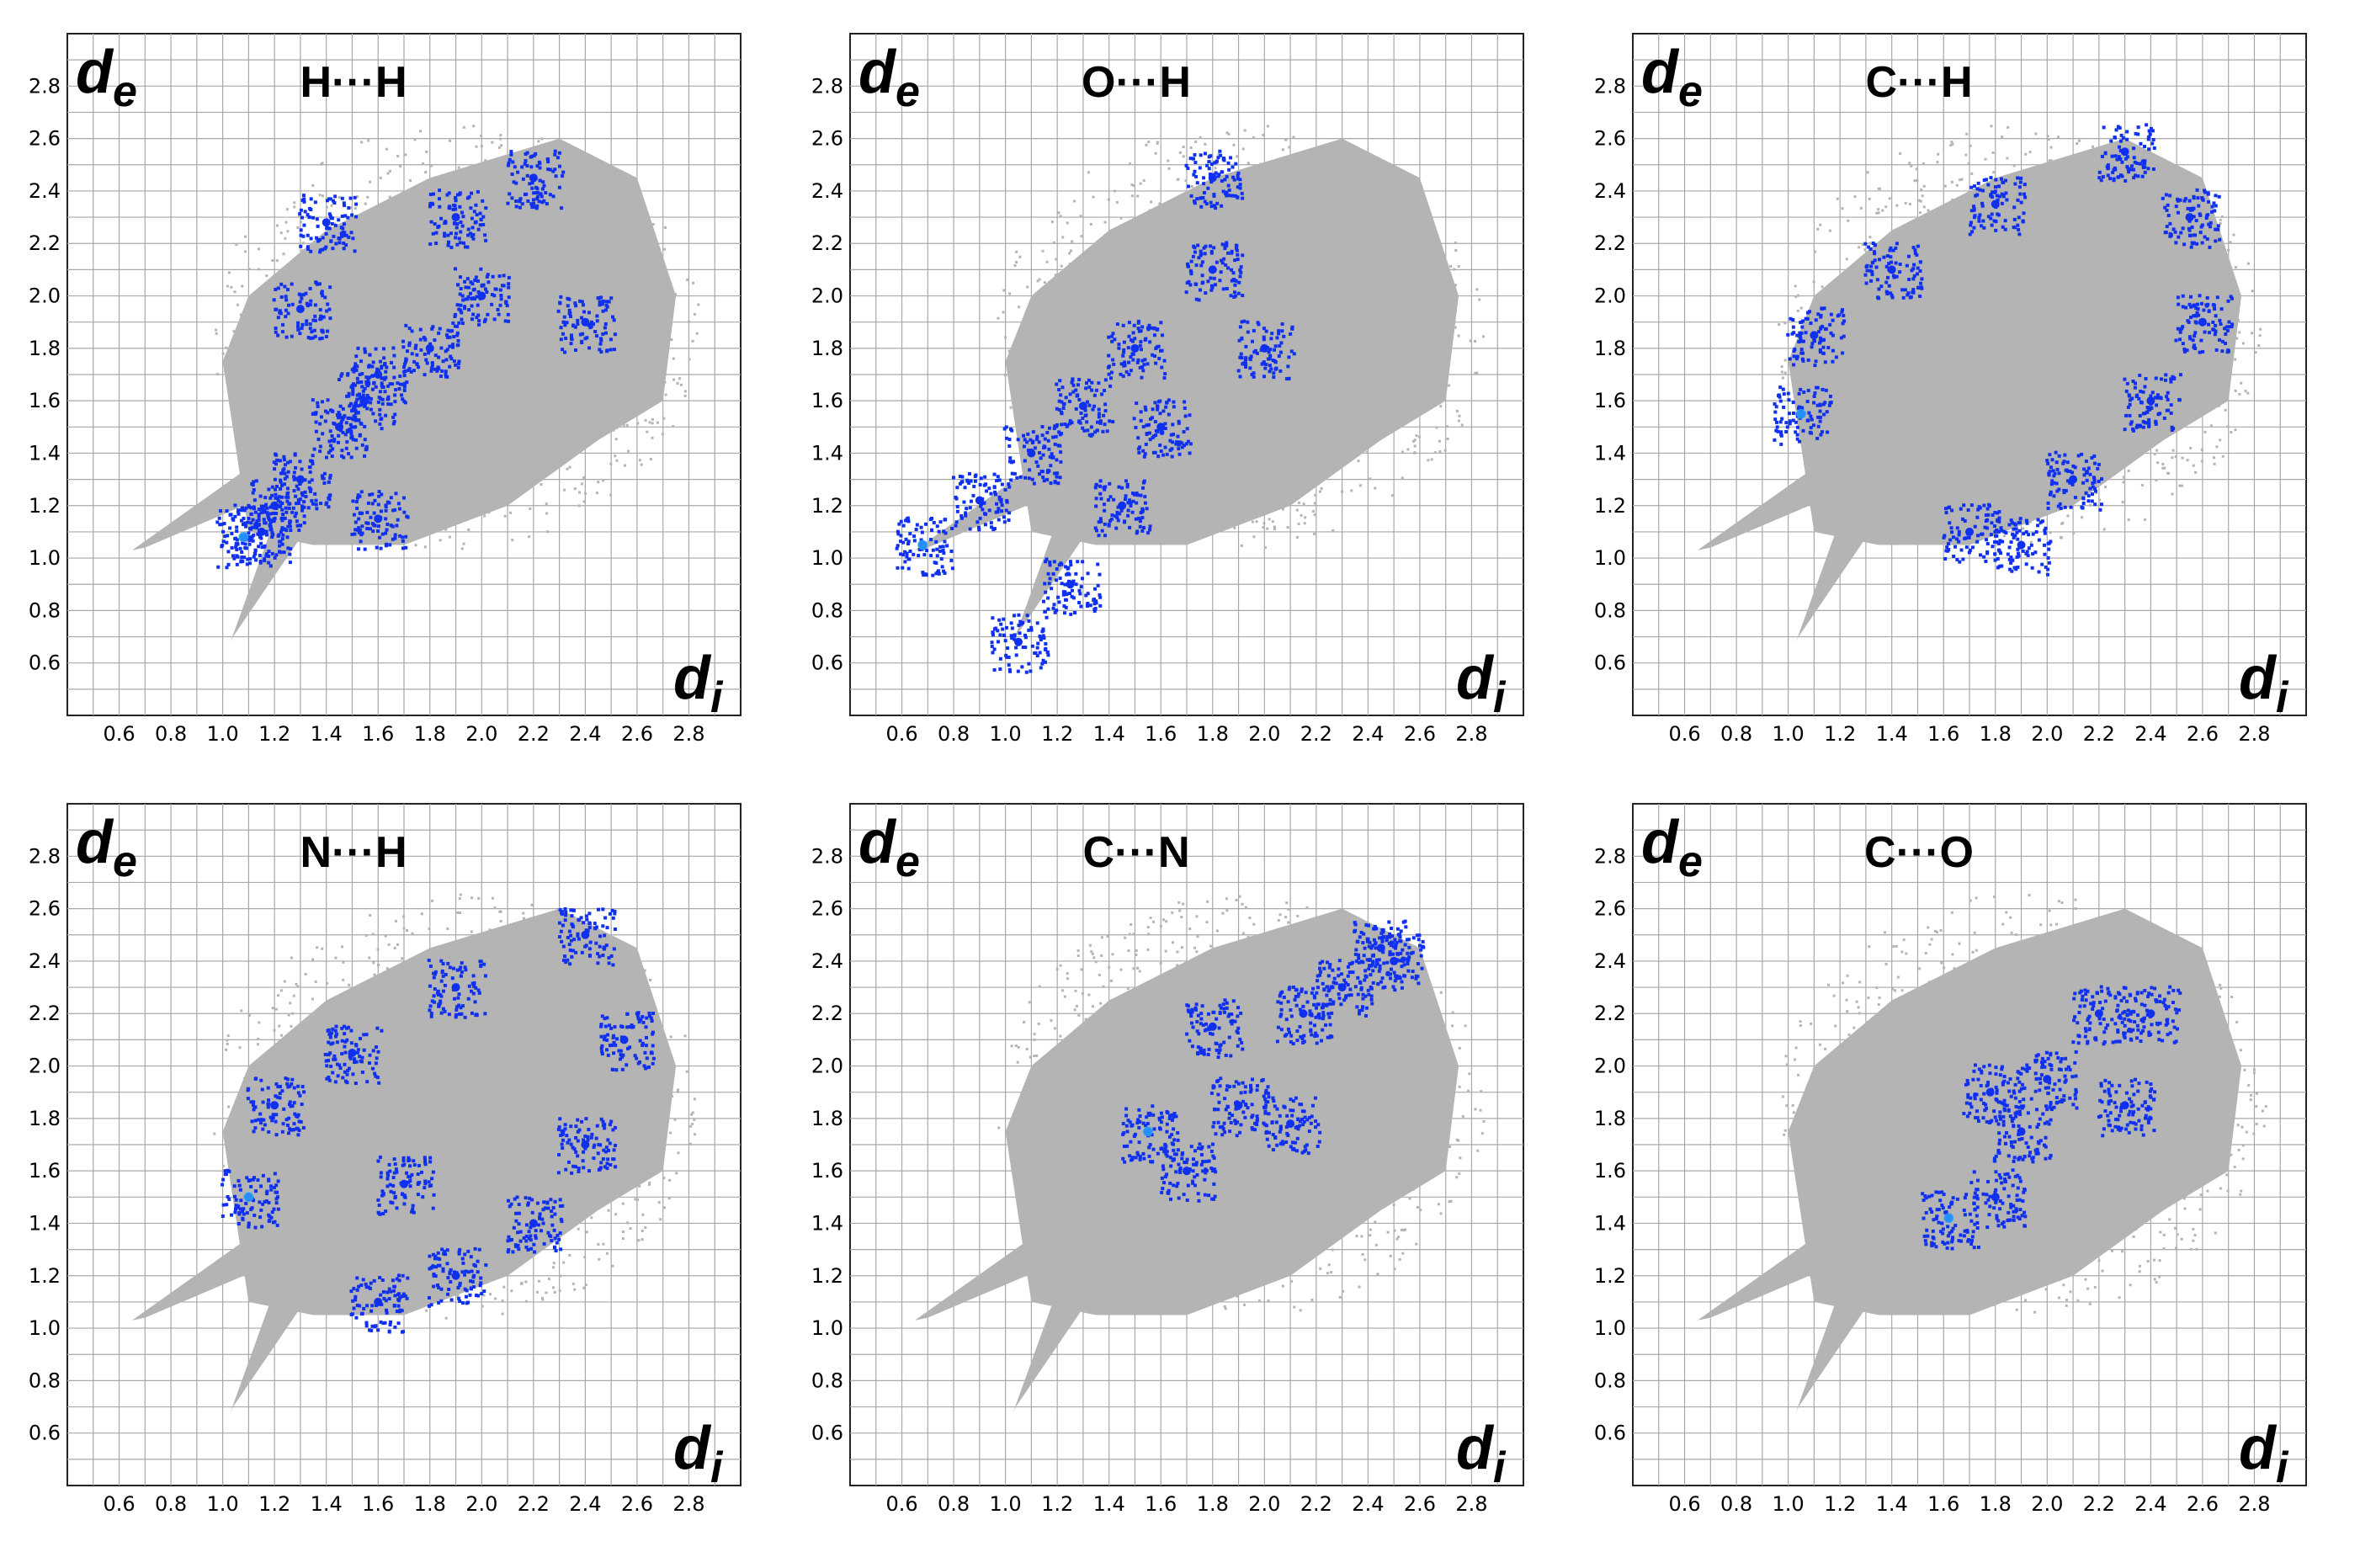 The width and height of the screenshot is (2376, 1568). I want to click on y-tick-label: 1.2, so click(827, 506).